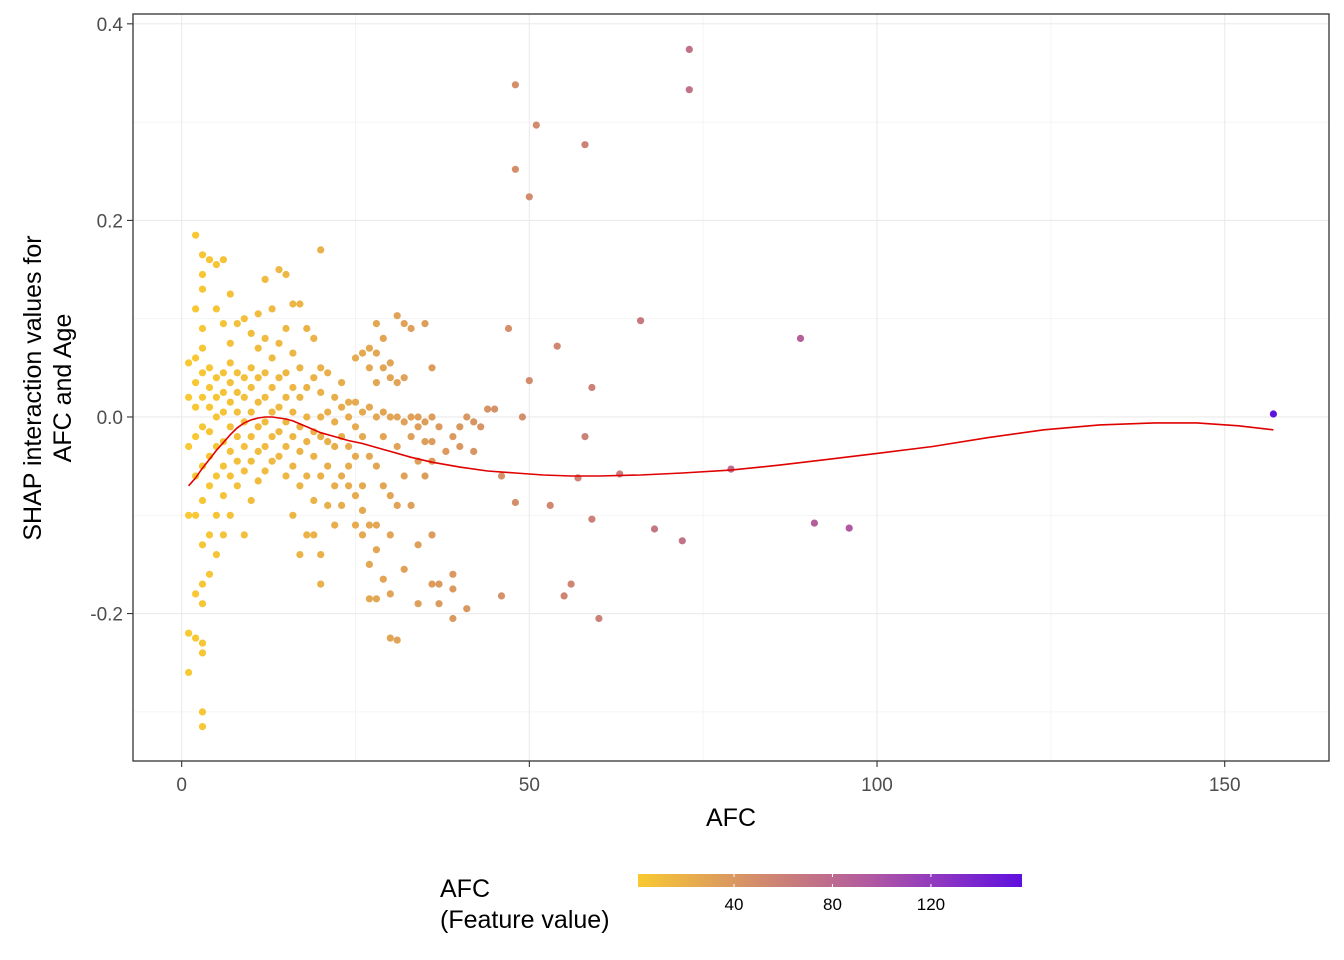 This screenshot has width=1344, height=960. I want to click on legend-colorbar, so click(830, 880).